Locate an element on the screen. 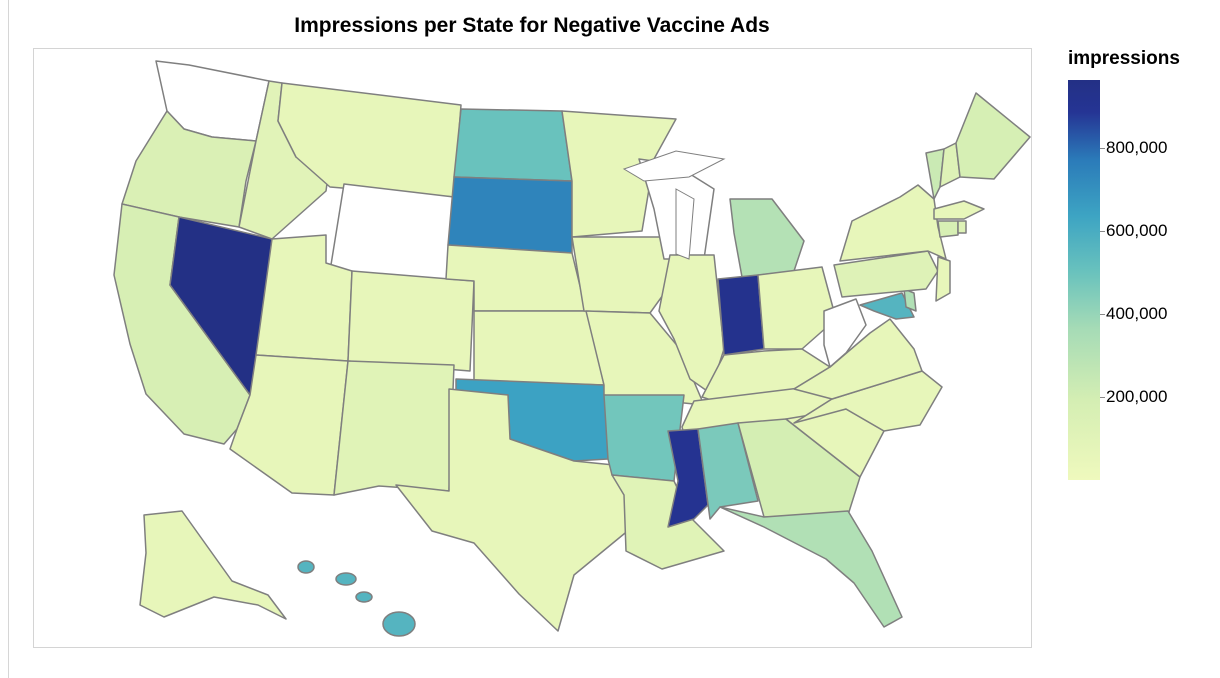 Image resolution: width=1220 pixels, height=678 pixels. state-mi is located at coordinates (767, 238).